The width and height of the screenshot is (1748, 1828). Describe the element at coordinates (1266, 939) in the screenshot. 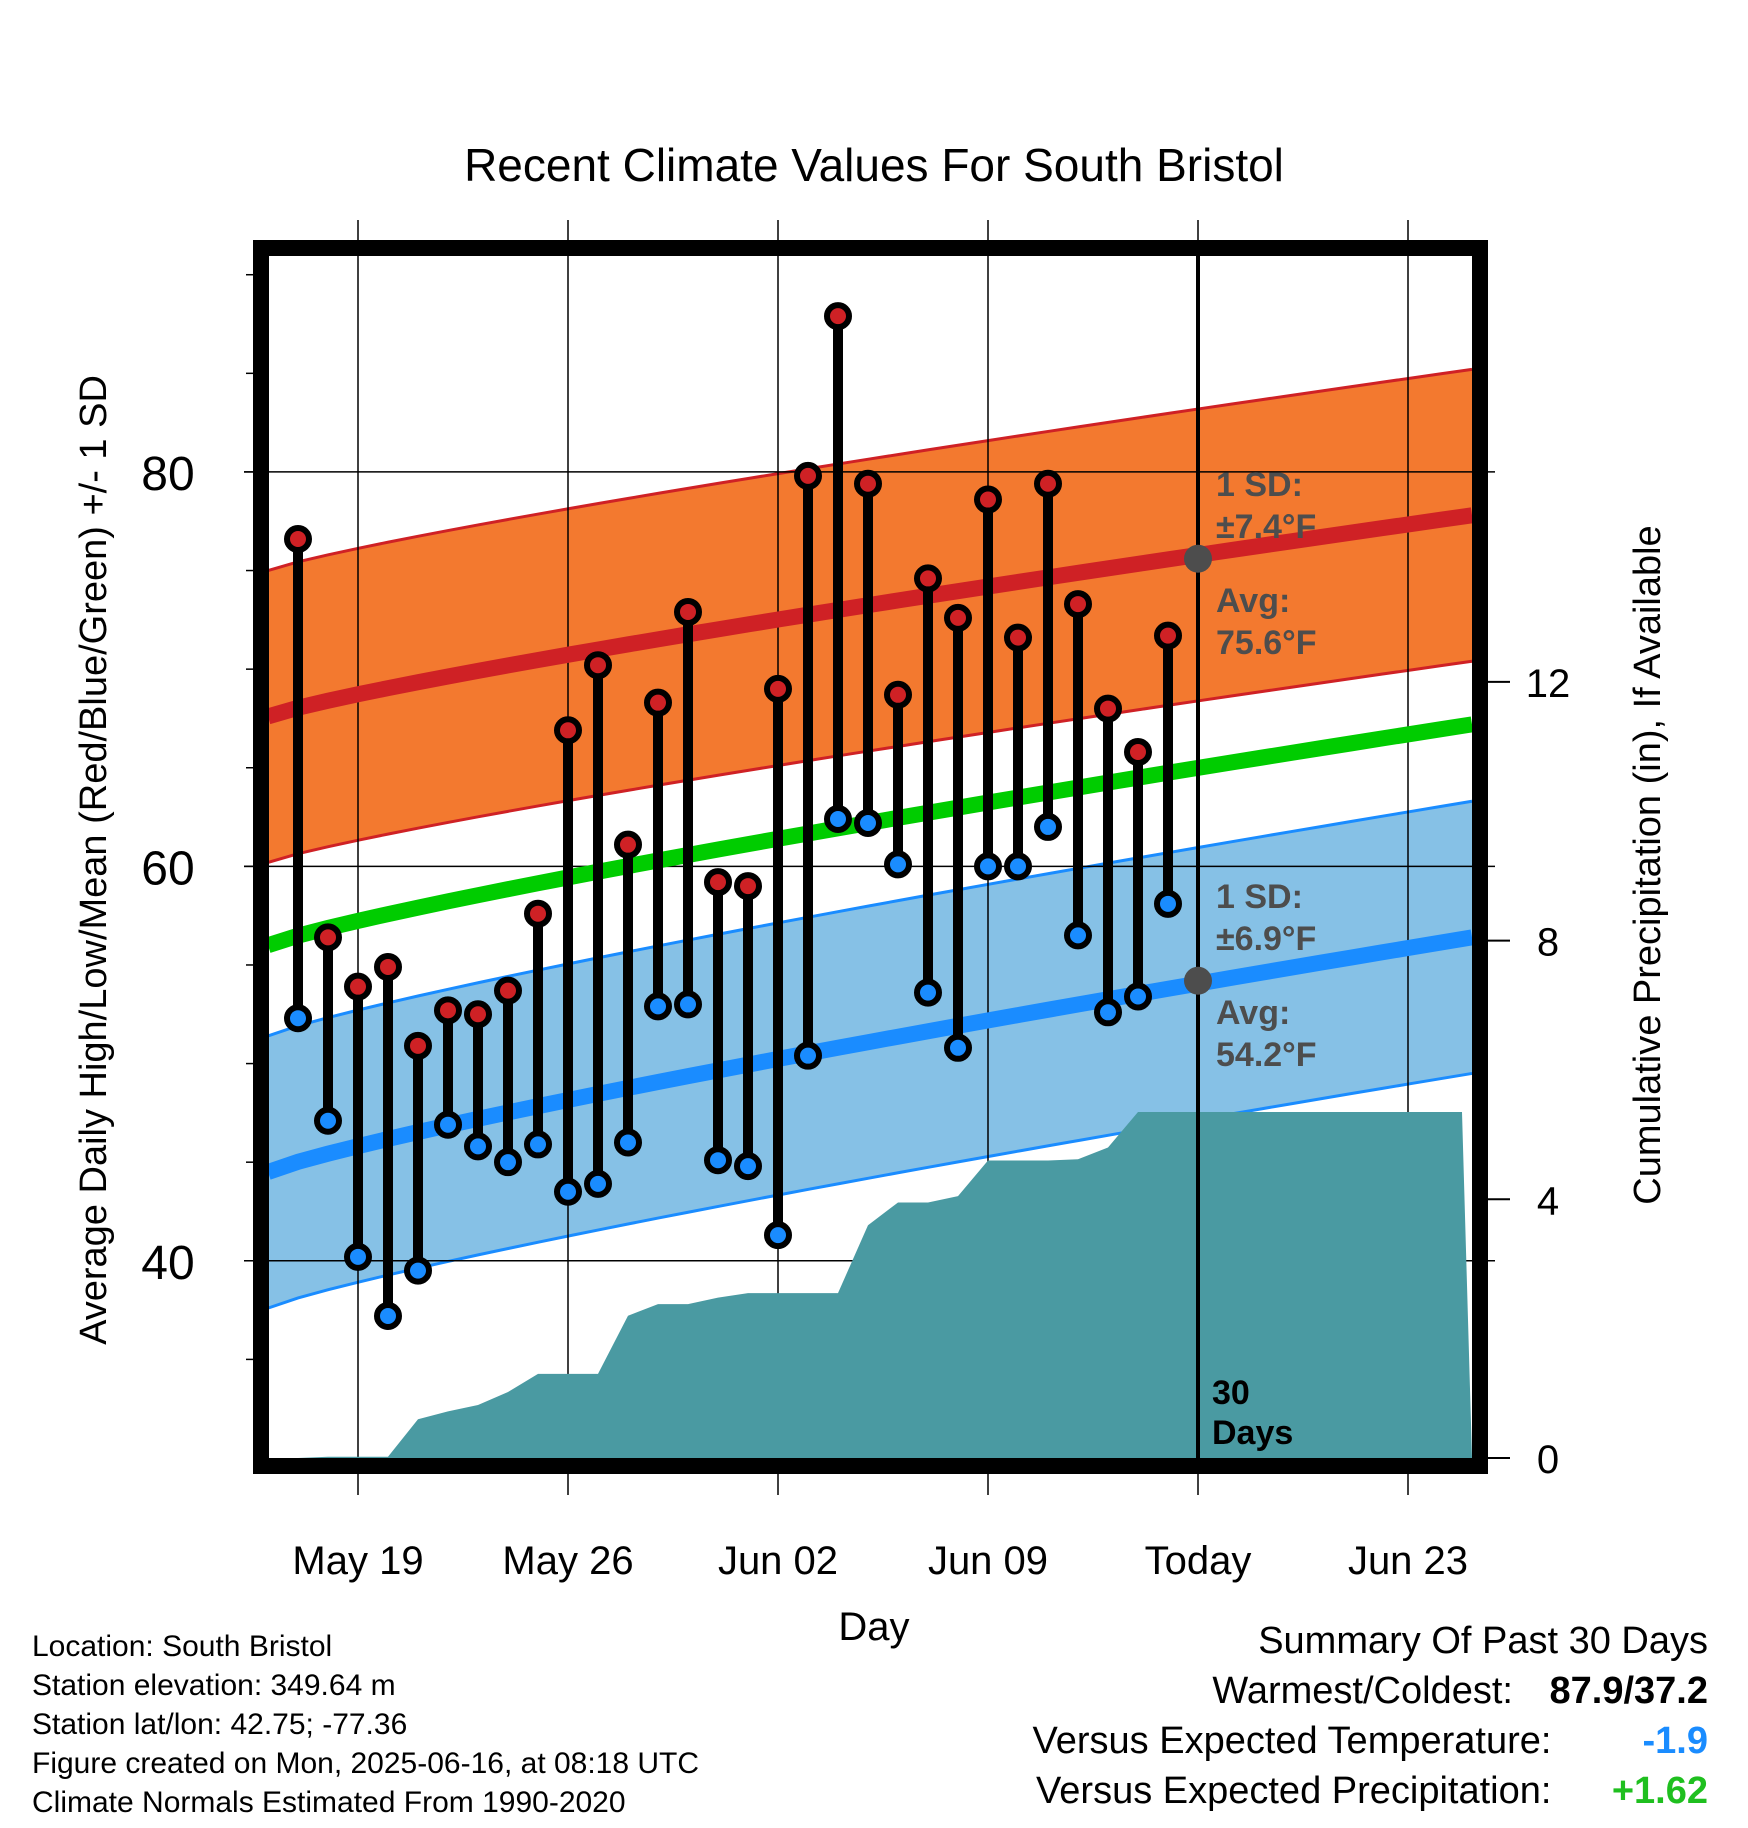

I see `low-sd-value: ±6.9°F` at that location.